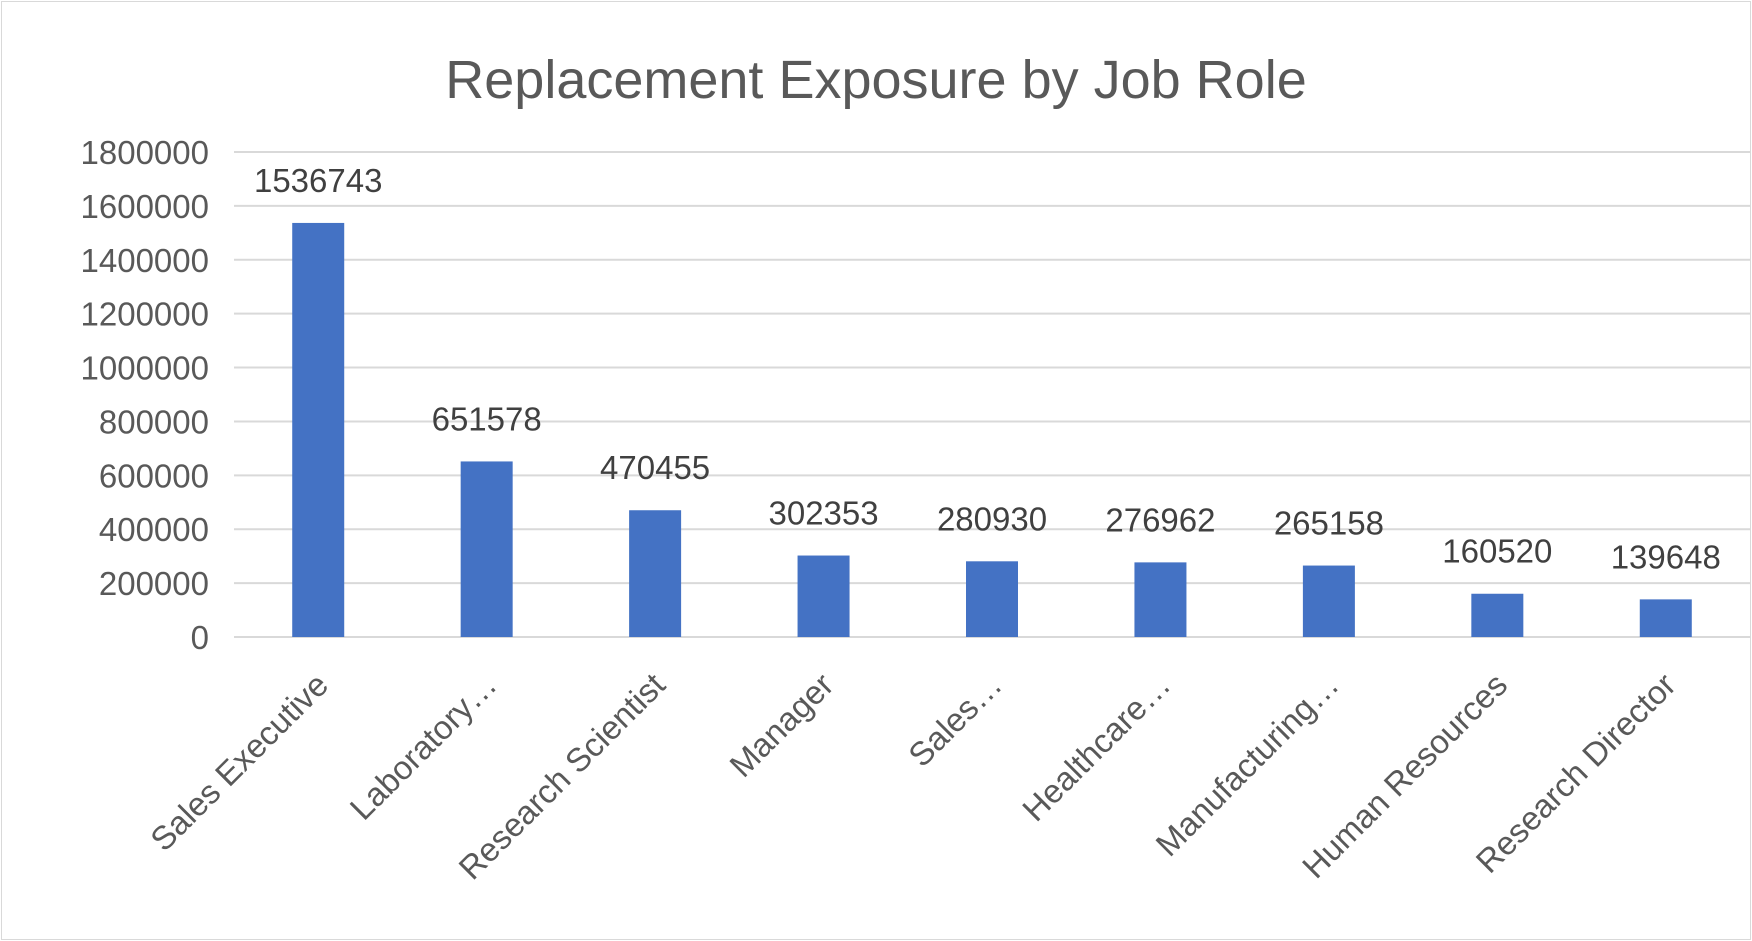 This screenshot has width=1752, height=941. What do you see at coordinates (875, 80) in the screenshot?
I see `chart-title: Replacement Exposure by Job Role` at bounding box center [875, 80].